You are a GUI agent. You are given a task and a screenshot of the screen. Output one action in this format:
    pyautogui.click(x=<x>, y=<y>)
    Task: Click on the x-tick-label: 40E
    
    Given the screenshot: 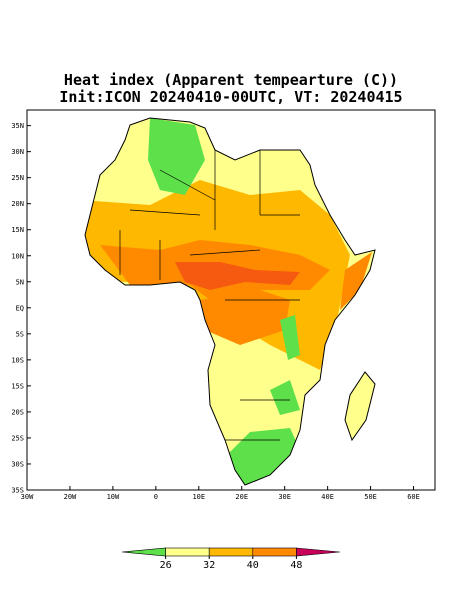 What is the action you would take?
    pyautogui.click(x=327, y=497)
    